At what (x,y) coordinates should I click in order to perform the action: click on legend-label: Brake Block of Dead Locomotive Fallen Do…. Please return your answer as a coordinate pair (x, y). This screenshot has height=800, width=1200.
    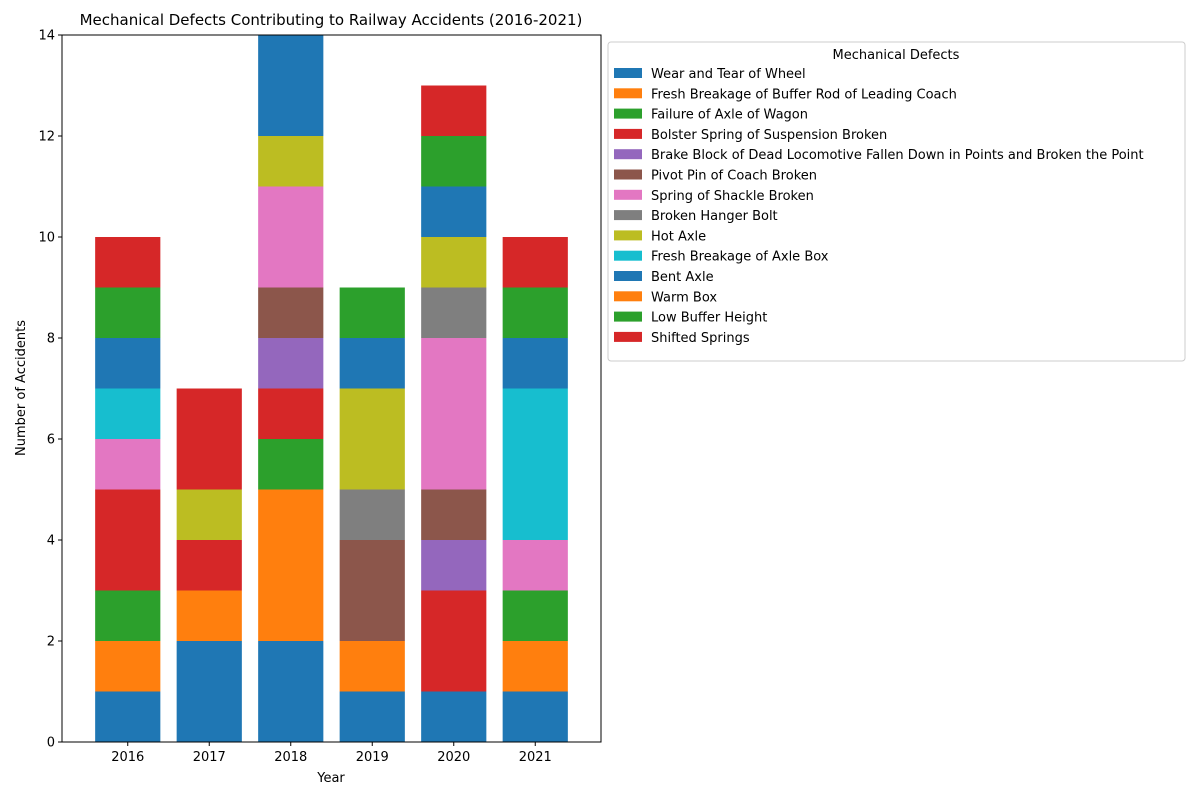
    Looking at the image, I should click on (897, 155).